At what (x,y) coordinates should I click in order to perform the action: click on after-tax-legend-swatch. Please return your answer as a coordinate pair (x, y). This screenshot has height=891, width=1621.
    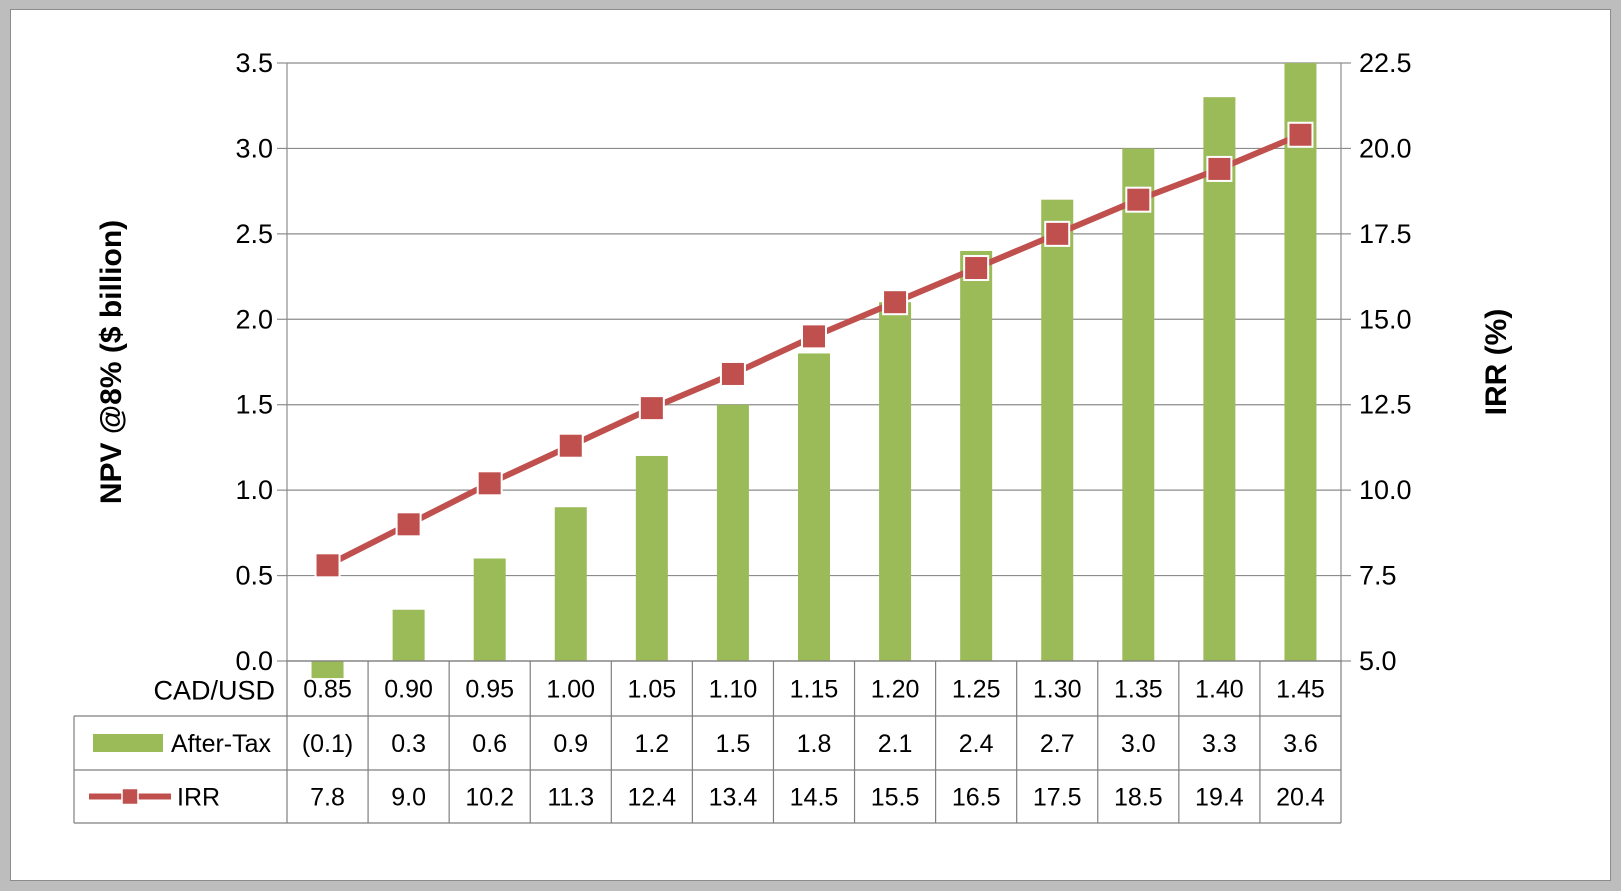
    Looking at the image, I should click on (128, 743).